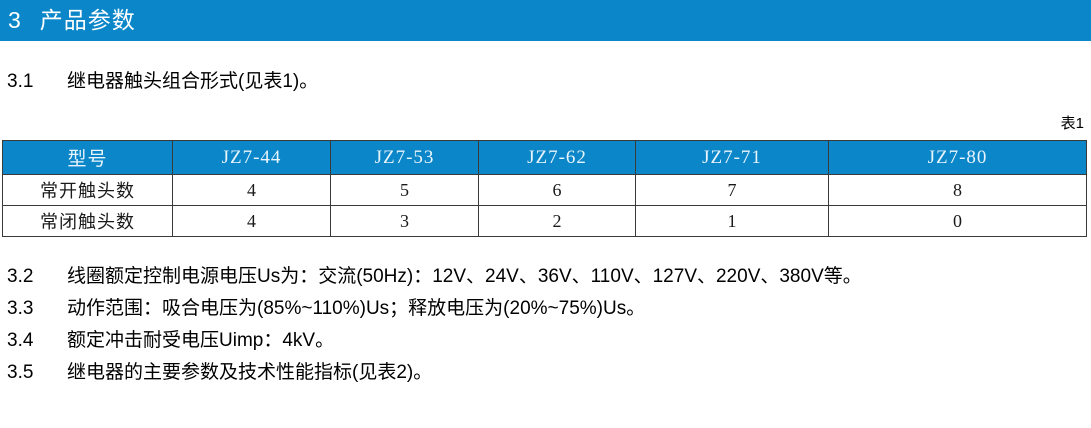  I want to click on table1-header-jz7-44: JZ7-44, so click(251, 157).